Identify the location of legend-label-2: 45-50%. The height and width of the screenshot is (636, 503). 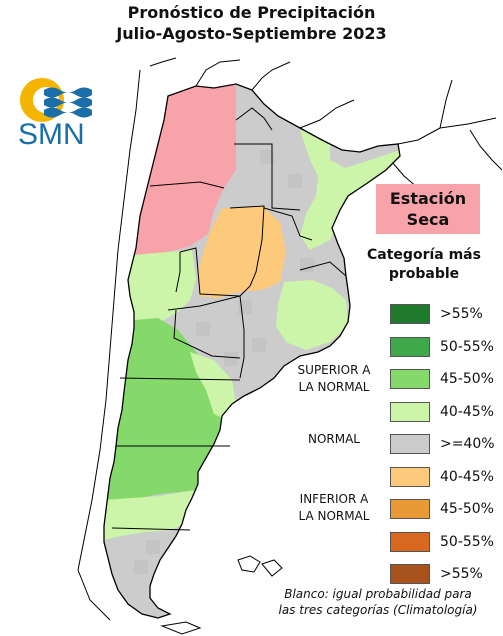
(467, 379).